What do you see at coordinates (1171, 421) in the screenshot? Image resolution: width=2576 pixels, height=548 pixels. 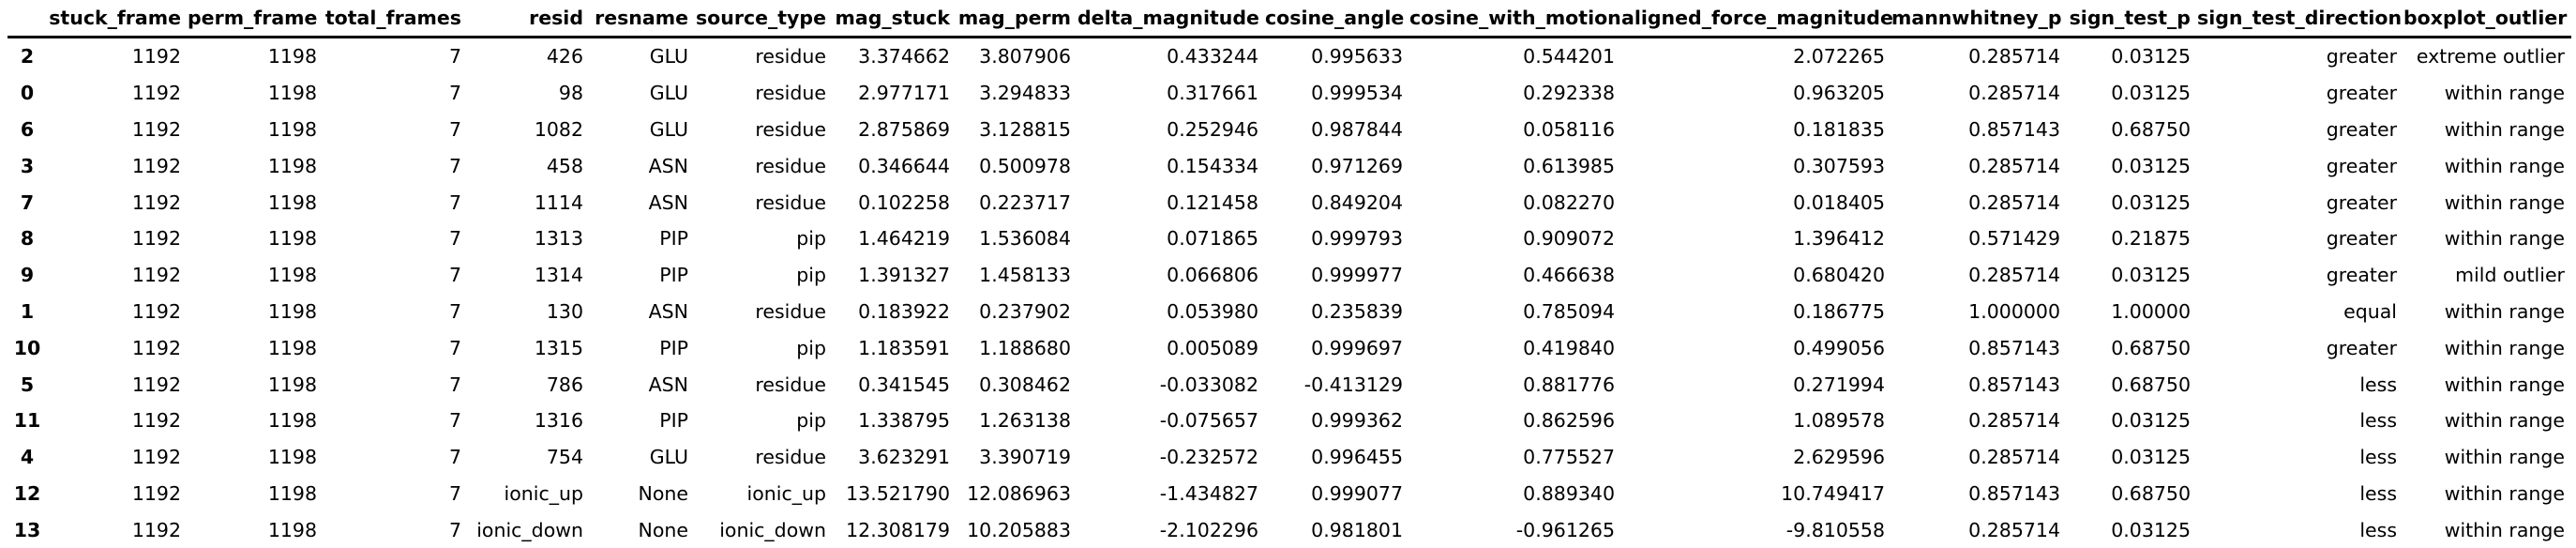 I see `cell-delta-magnitude: -0.075657` at bounding box center [1171, 421].